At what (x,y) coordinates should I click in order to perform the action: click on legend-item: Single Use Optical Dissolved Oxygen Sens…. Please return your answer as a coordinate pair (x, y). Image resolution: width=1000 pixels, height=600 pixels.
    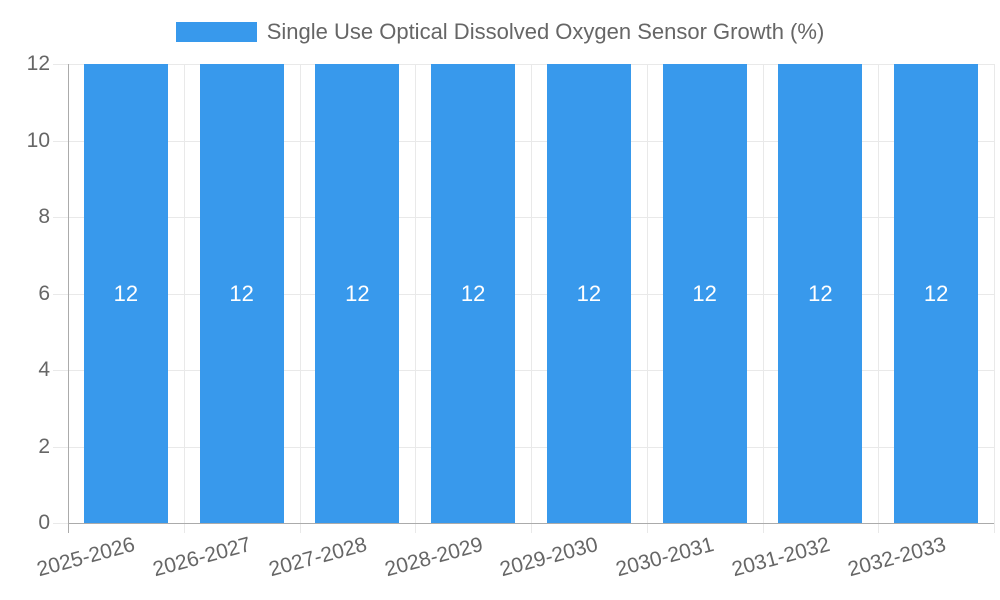
    Looking at the image, I should click on (500, 31).